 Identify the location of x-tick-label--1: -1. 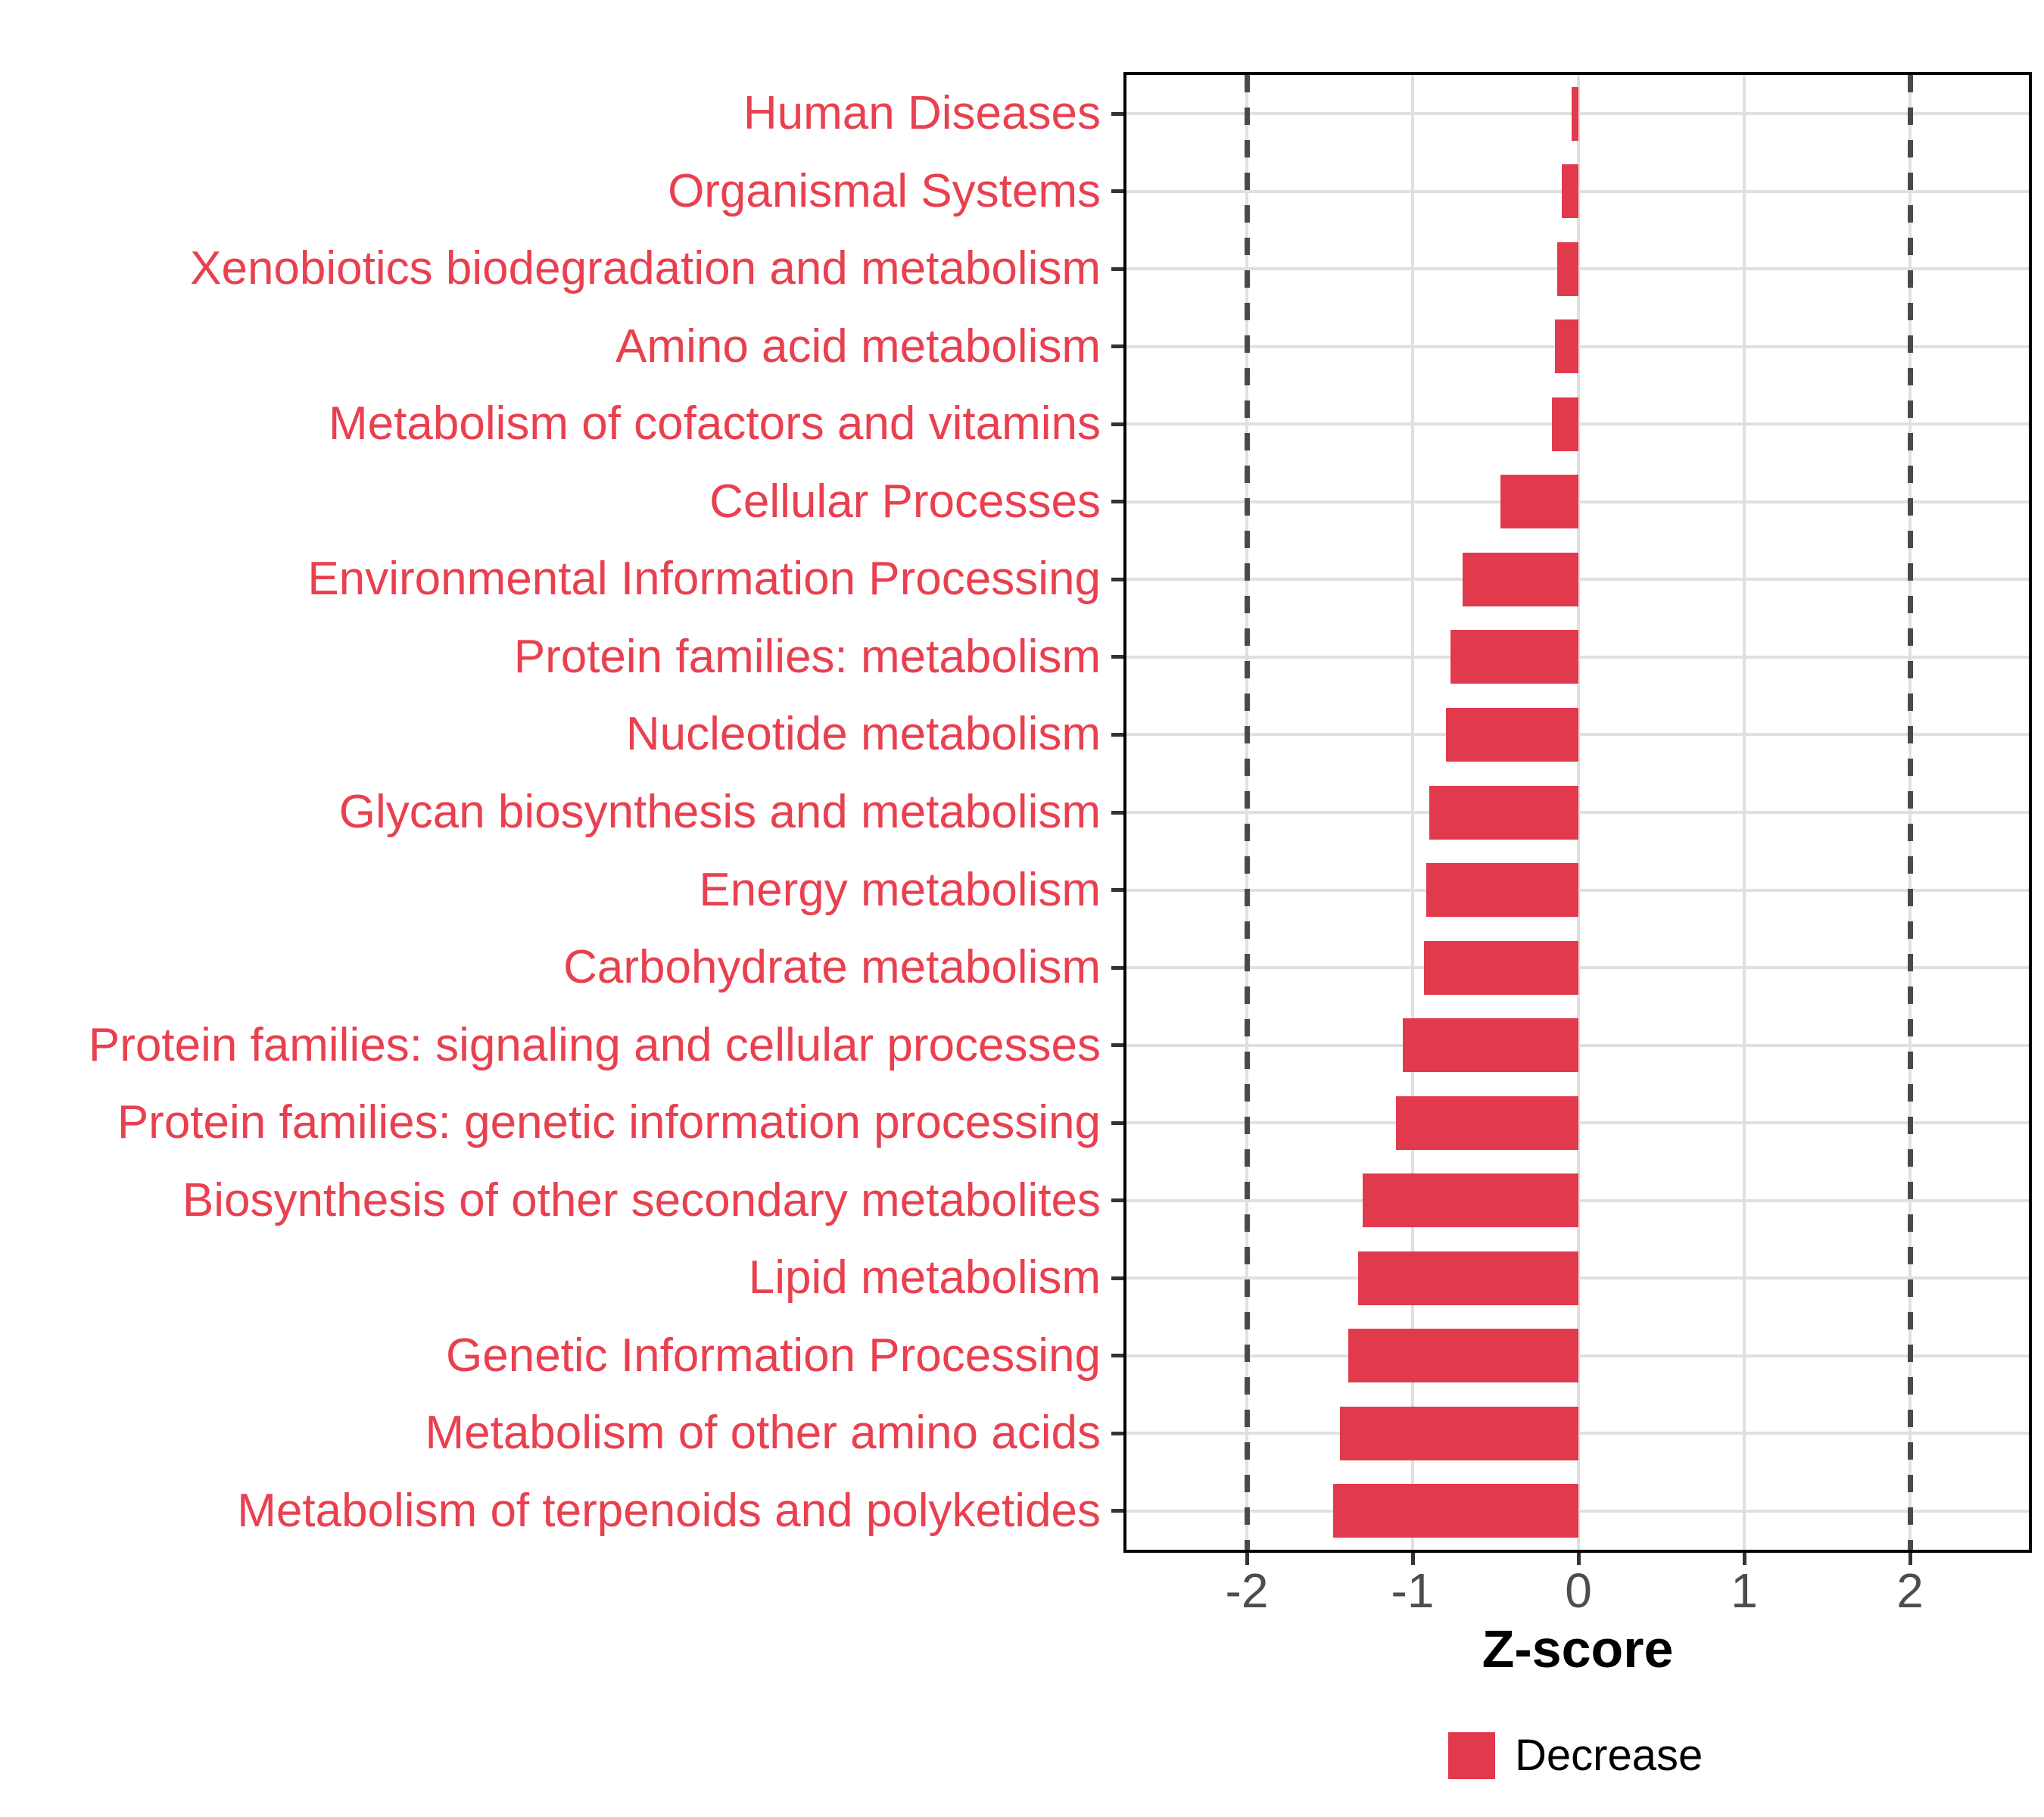
(1413, 1590).